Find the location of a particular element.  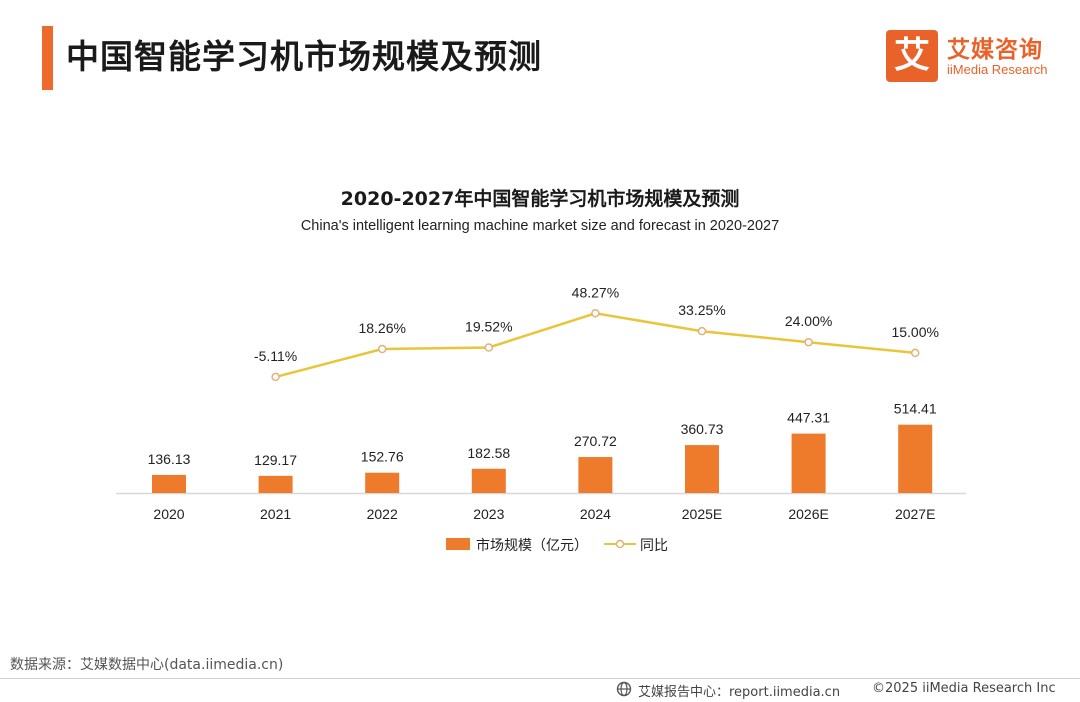

brand-name-en: iiMedia Research is located at coordinates (997, 69).